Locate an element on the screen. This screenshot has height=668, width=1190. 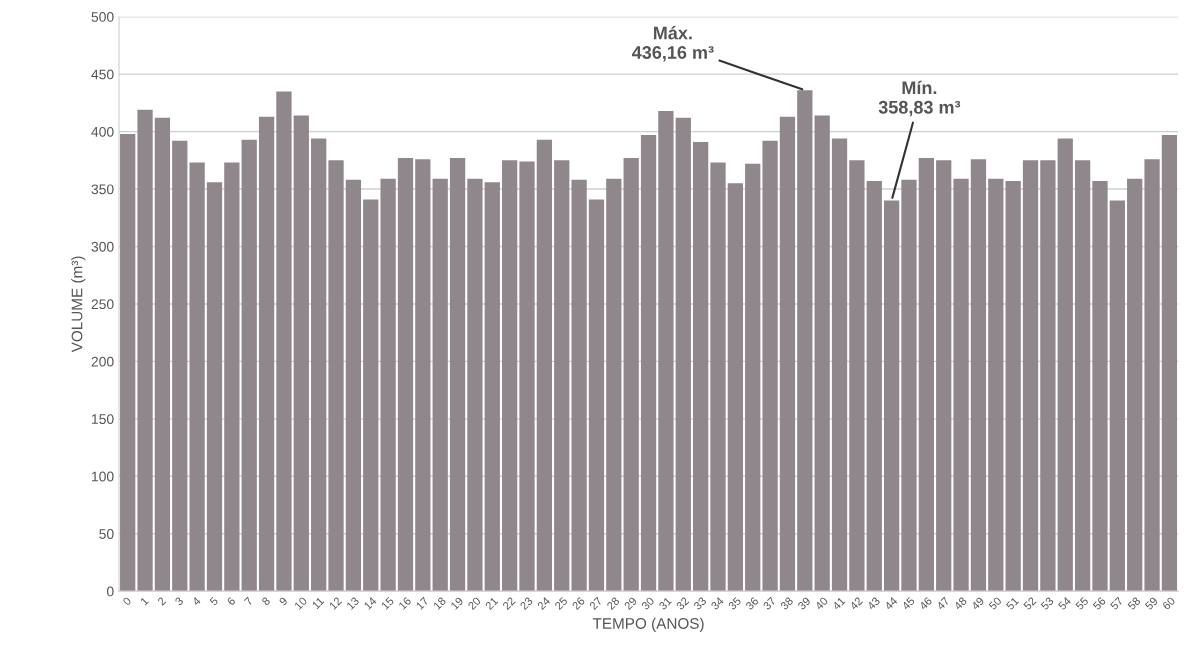
x-tick-label: 18 is located at coordinates (439, 603).